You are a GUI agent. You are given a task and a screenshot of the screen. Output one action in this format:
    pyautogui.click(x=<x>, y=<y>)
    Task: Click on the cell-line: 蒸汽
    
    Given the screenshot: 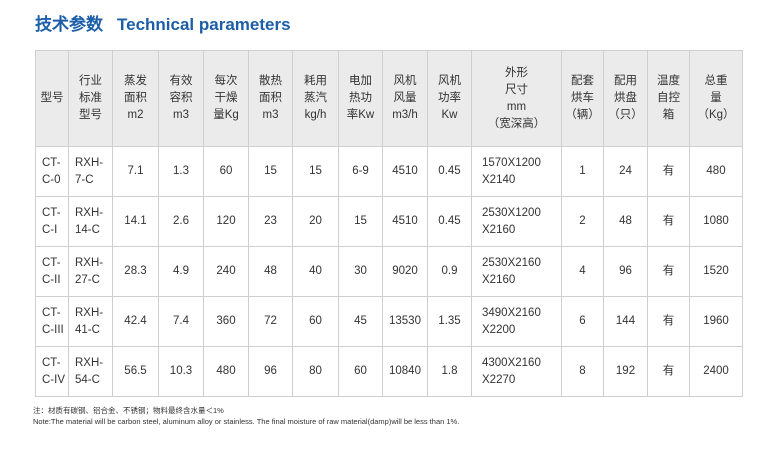 What is the action you would take?
    pyautogui.click(x=315, y=98)
    